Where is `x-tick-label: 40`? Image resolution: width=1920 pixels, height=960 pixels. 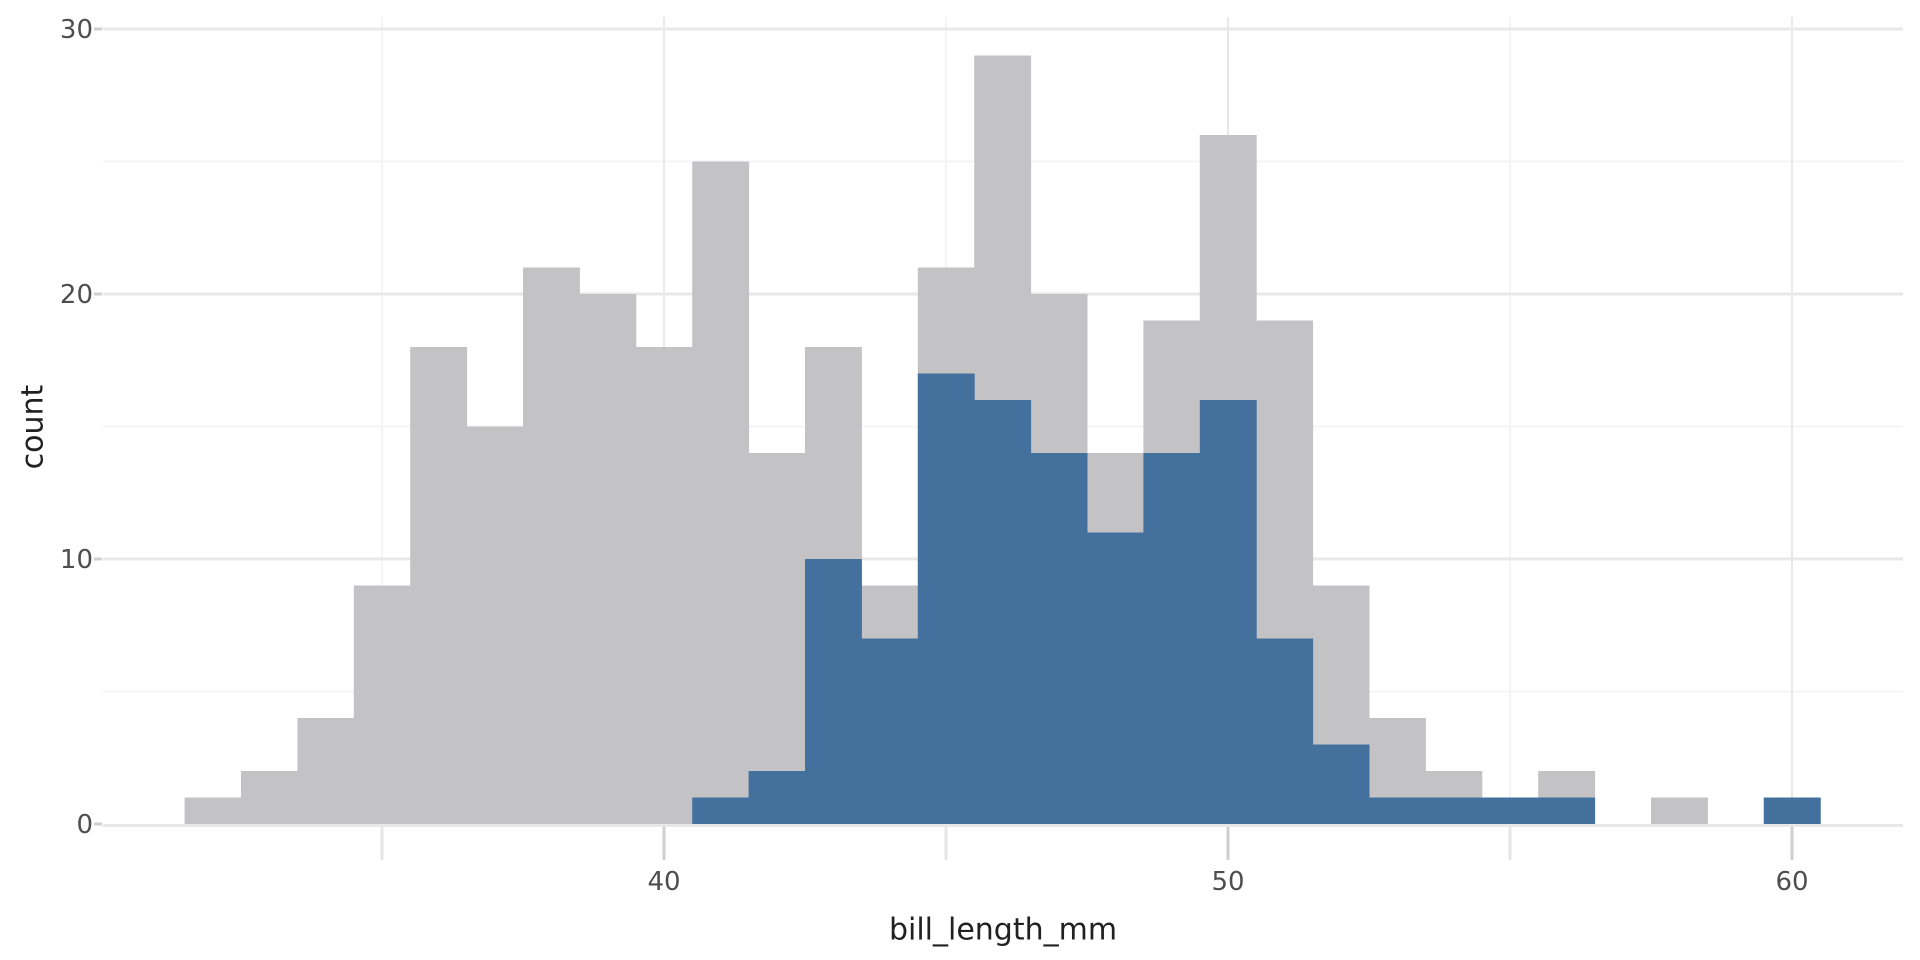 x-tick-label: 40 is located at coordinates (663, 882).